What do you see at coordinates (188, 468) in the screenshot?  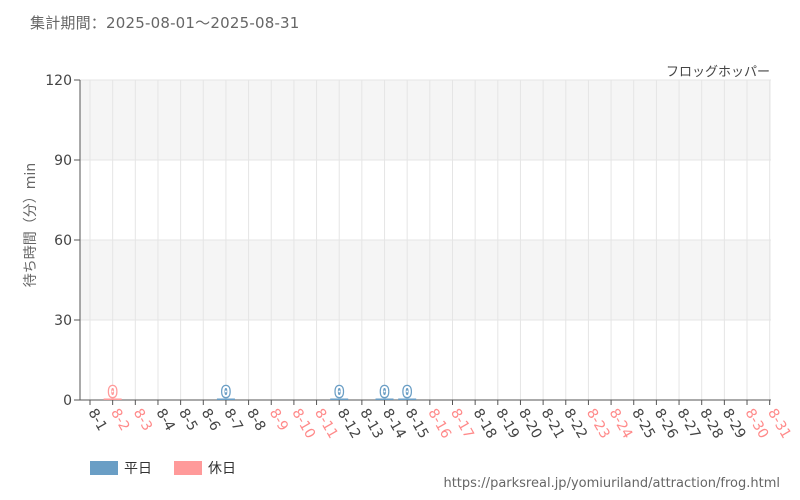 I see `legend-swatch-holiday` at bounding box center [188, 468].